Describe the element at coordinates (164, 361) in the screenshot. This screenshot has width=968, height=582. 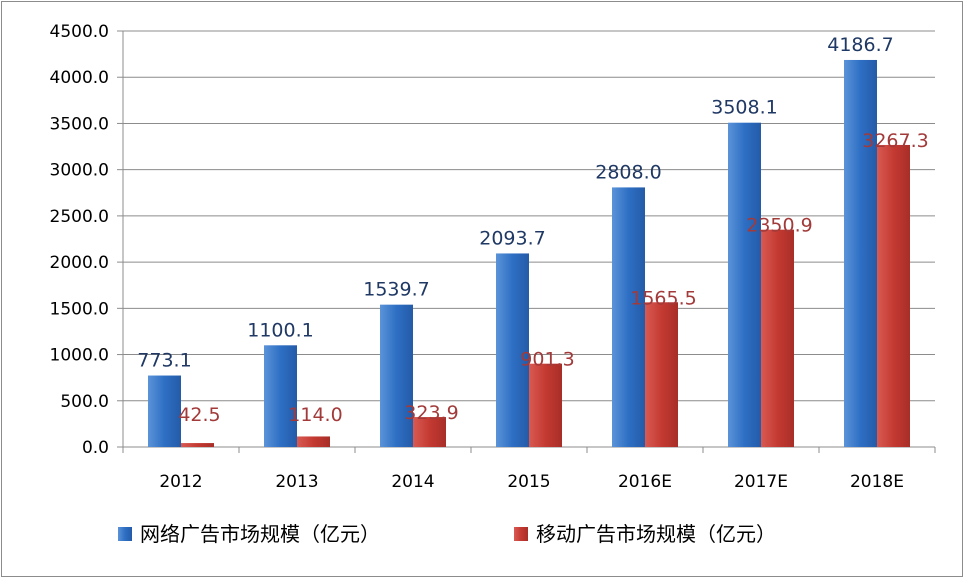
I see `data-label-series-1: 773.1` at that location.